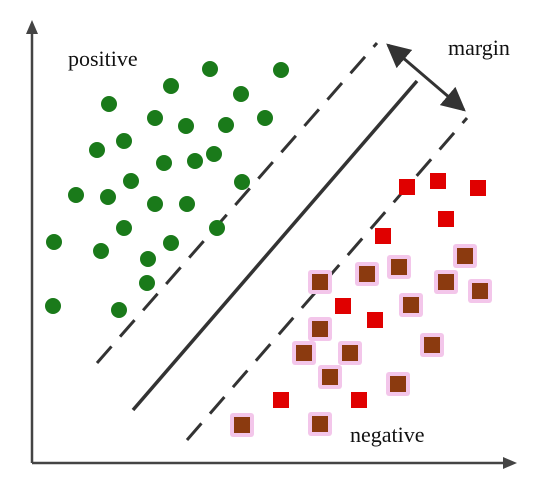  Describe the element at coordinates (32, 27) in the screenshot. I see `y-axis-arrow` at that location.